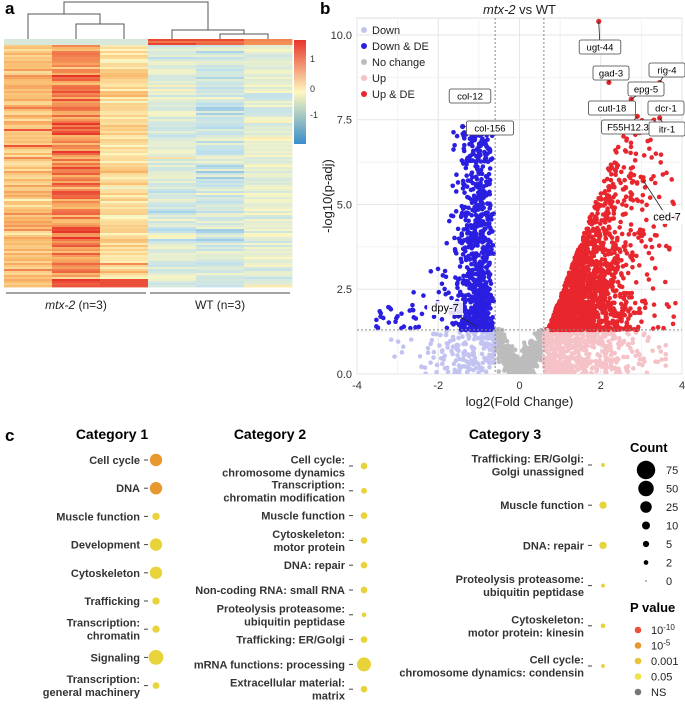 The height and width of the screenshot is (707, 685). Describe the element at coordinates (398, 63) in the screenshot. I see `legend-label: No change` at that location.